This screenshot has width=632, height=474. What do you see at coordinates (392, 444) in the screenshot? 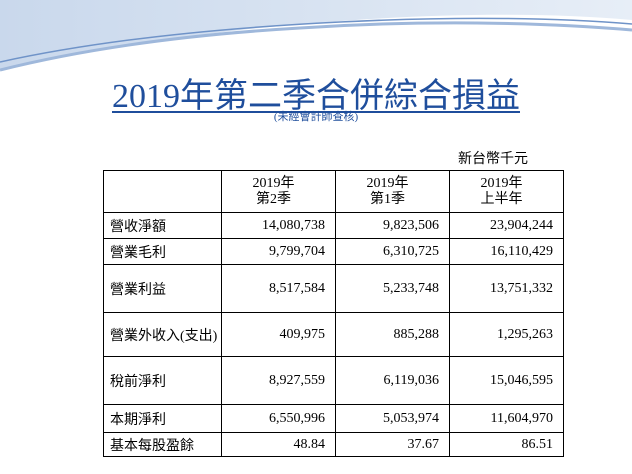
I see `cell-value: 37.67` at bounding box center [392, 444].